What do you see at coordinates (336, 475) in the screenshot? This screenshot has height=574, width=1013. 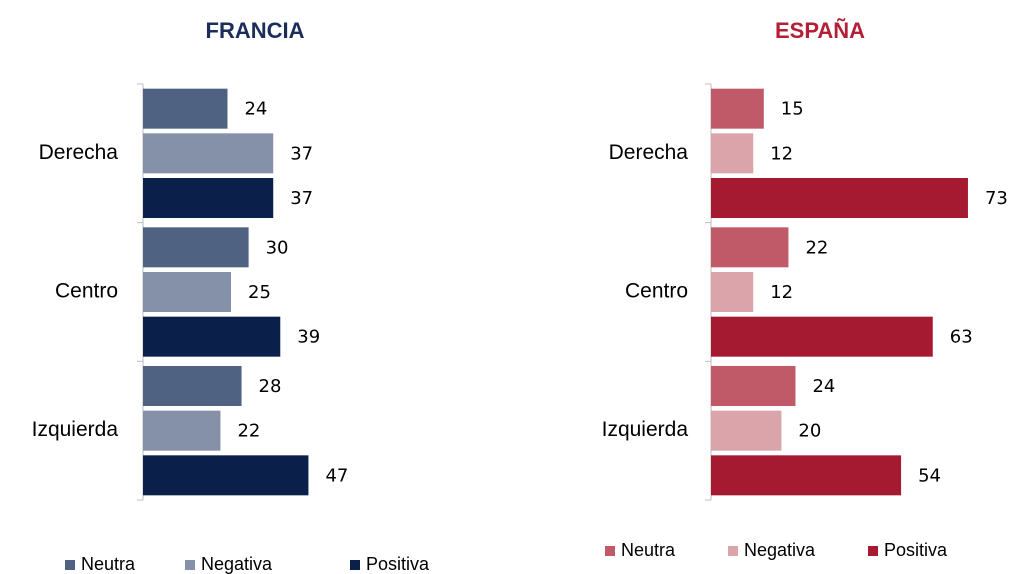 I see `value-label: 47` at bounding box center [336, 475].